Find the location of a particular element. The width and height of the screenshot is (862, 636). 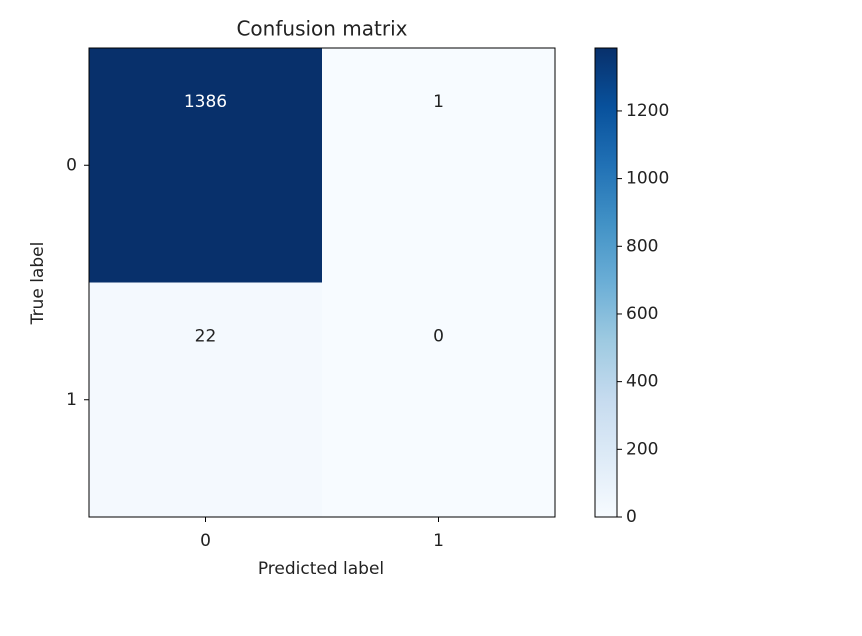

colorbar-tick-label: 1000 is located at coordinates (647, 179).